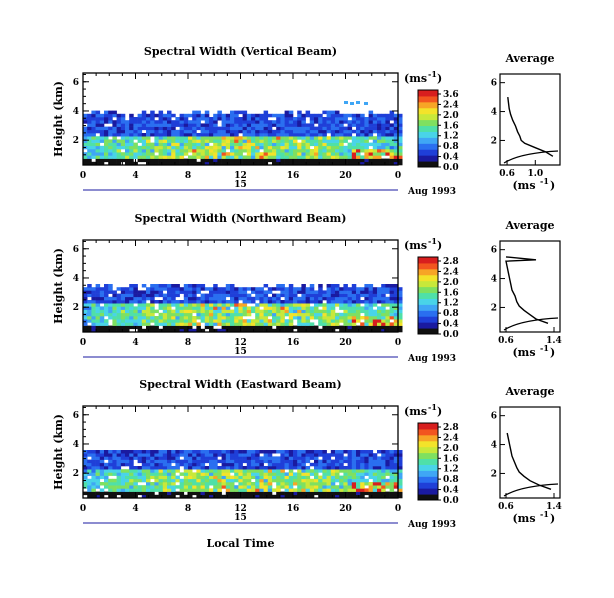  What do you see at coordinates (523, 185) in the screenshot?
I see `profile-x-label: (ms` at bounding box center [523, 185].